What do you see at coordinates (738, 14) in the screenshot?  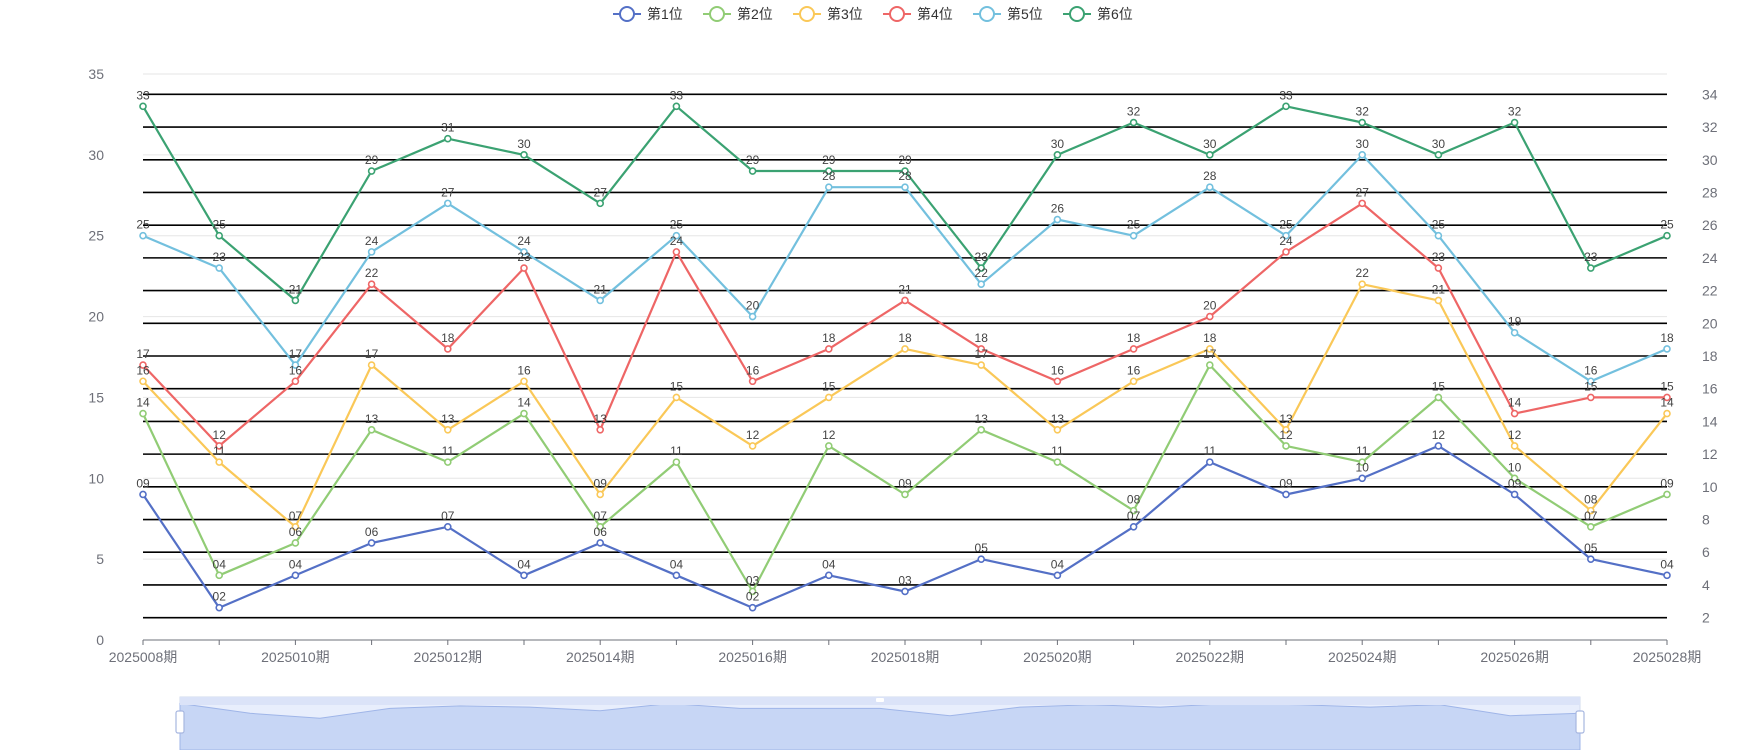 I see `legend-item-2: 第2位` at bounding box center [738, 14].